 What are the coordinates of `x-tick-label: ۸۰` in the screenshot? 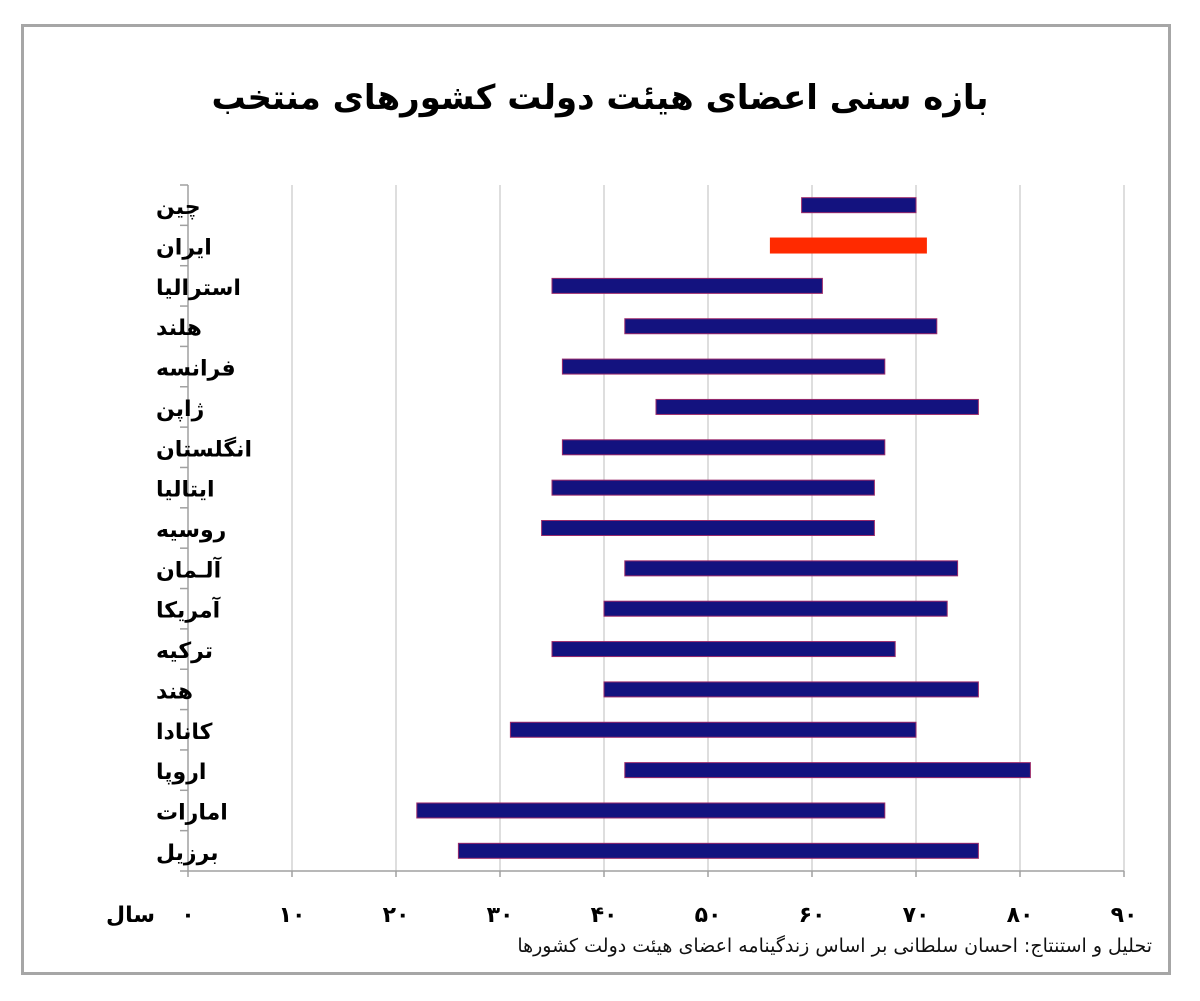 It's located at (1020, 915).